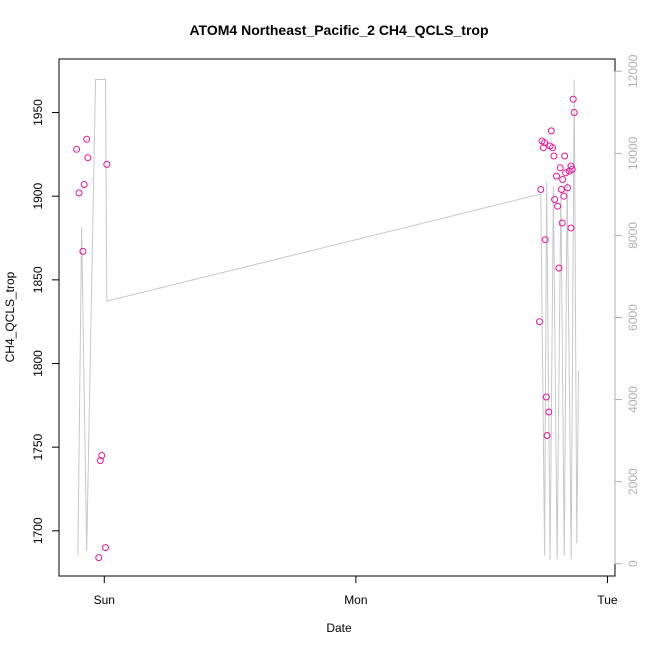  What do you see at coordinates (38, 446) in the screenshot?
I see `y-tick-label: 1750` at bounding box center [38, 446].